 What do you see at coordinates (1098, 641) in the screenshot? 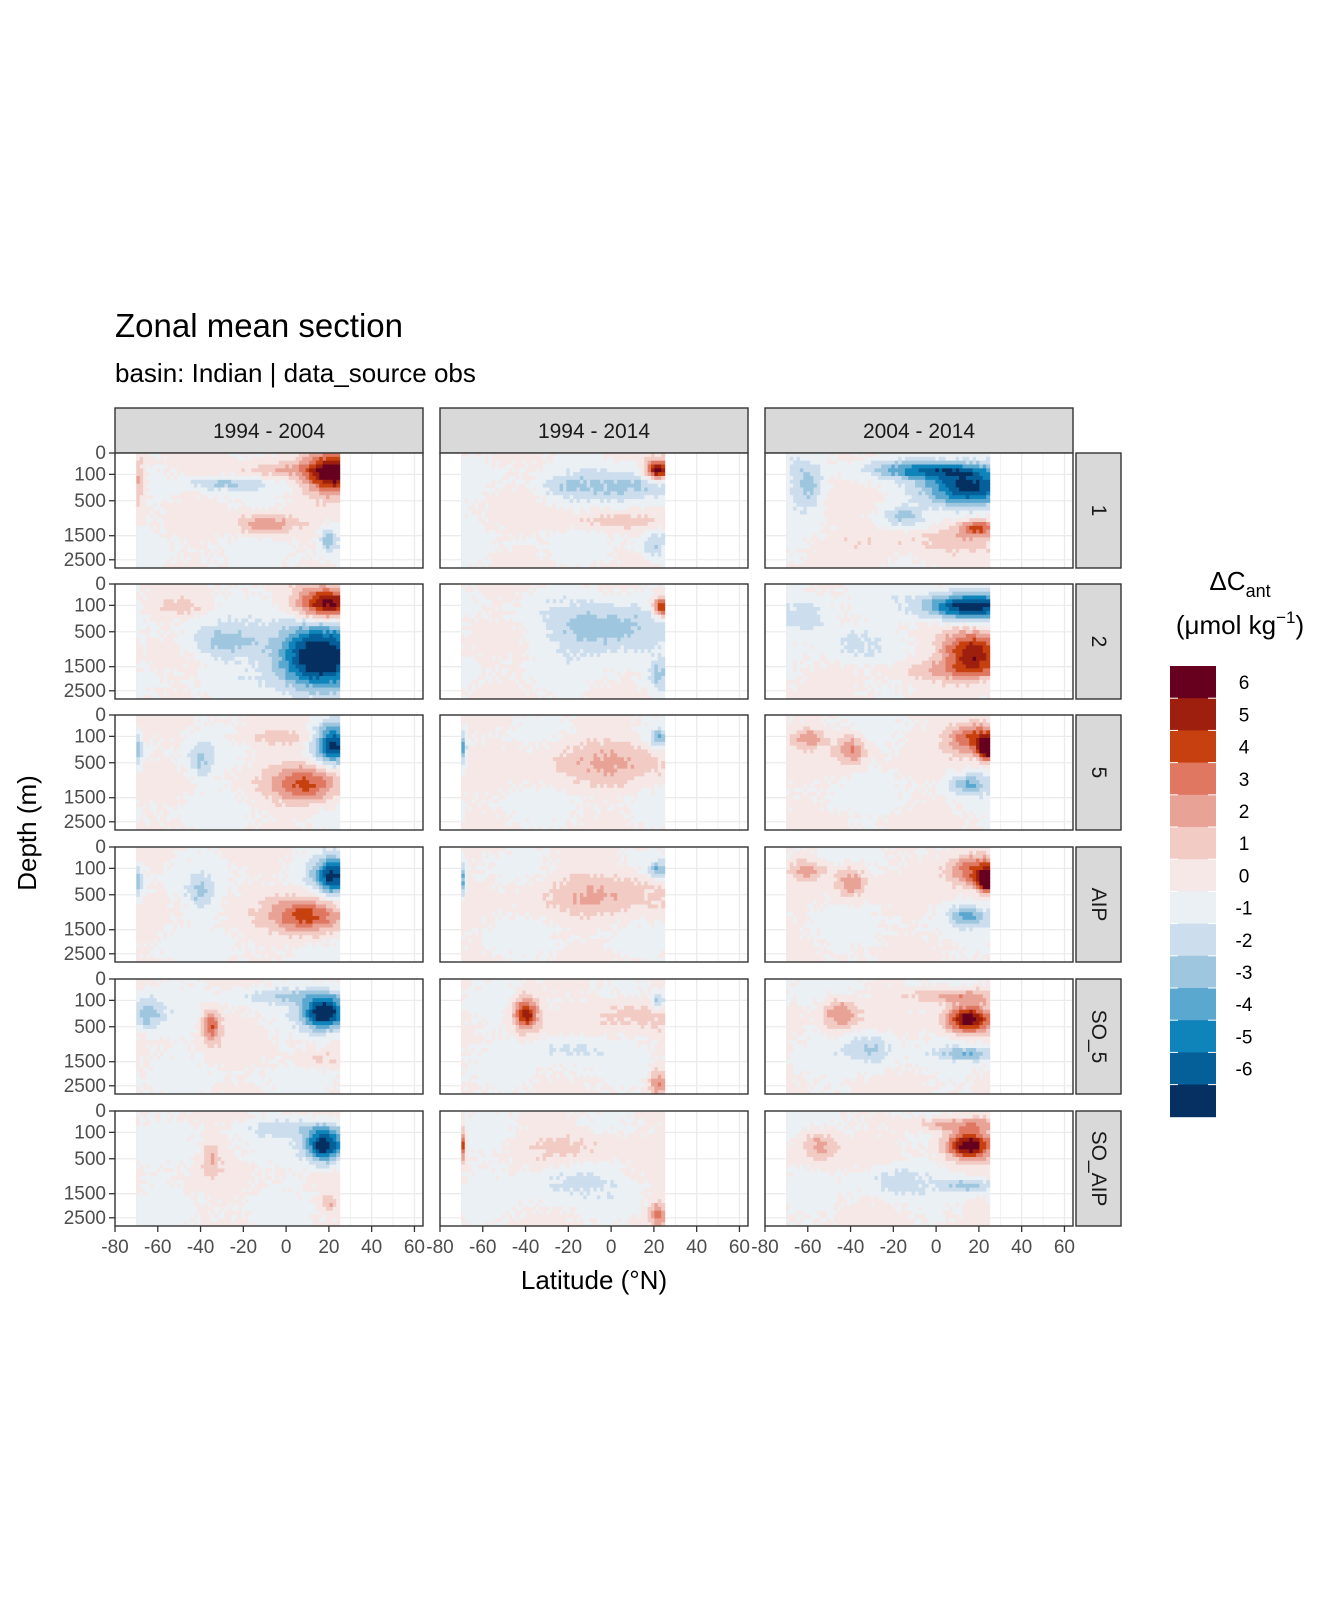
I see `facet-strip-bg` at bounding box center [1098, 641].